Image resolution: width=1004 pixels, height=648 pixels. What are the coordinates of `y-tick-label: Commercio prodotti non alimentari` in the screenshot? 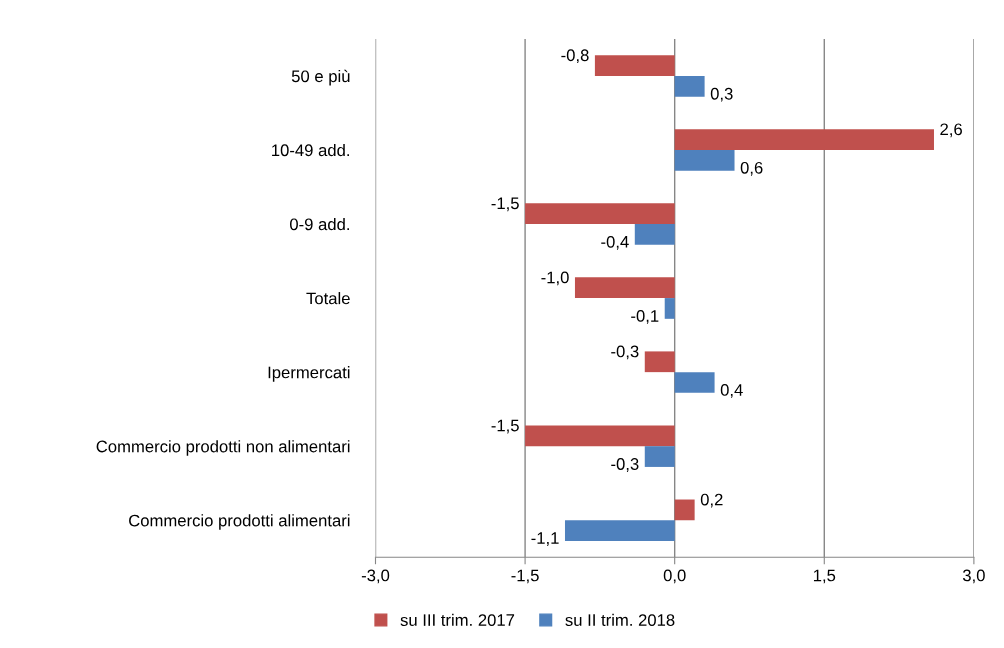 It's located at (223, 448).